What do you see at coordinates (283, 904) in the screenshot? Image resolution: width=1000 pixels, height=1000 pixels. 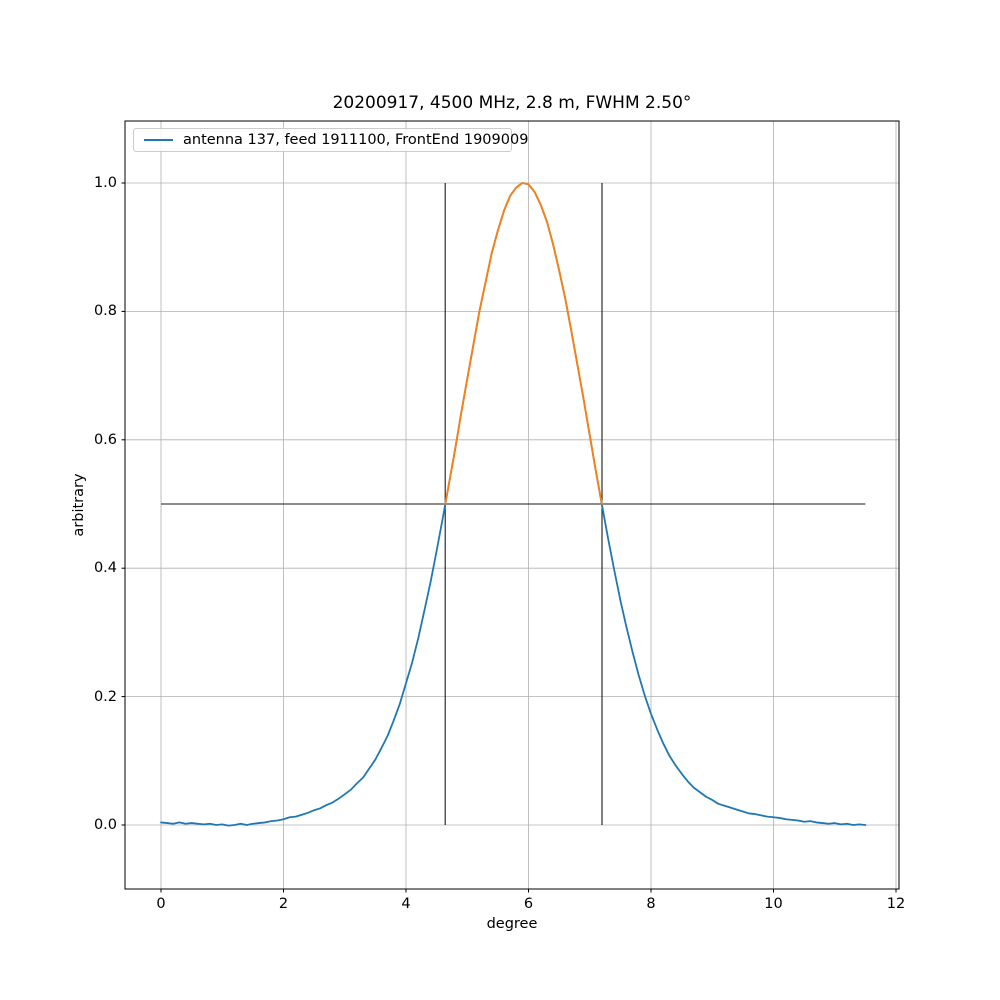 I see `x-tick-label: 2` at bounding box center [283, 904].